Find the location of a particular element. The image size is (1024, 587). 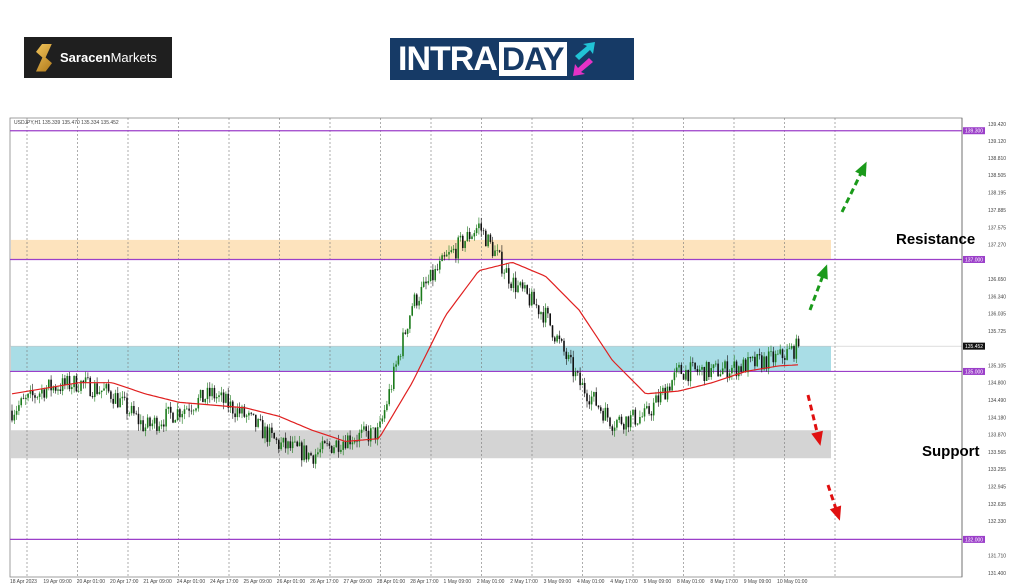

y-tick-label: 135.105 is located at coordinates (997, 367).